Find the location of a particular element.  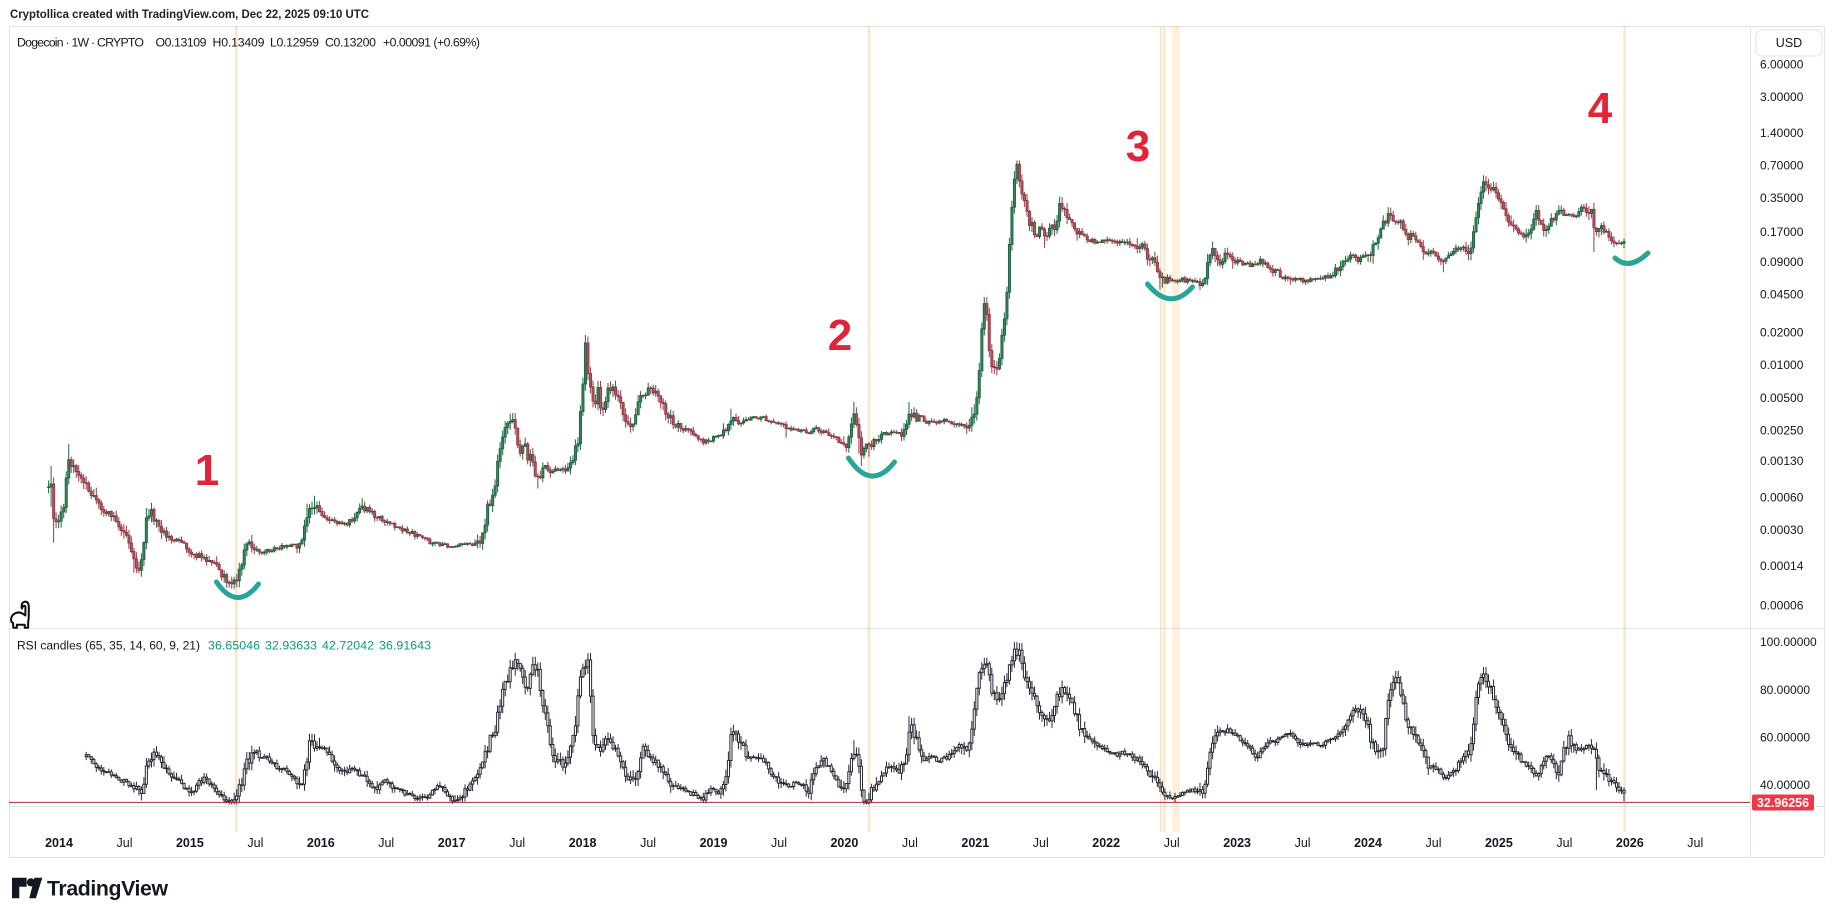

svg-text: 80.00000 is located at coordinates (1785, 690).